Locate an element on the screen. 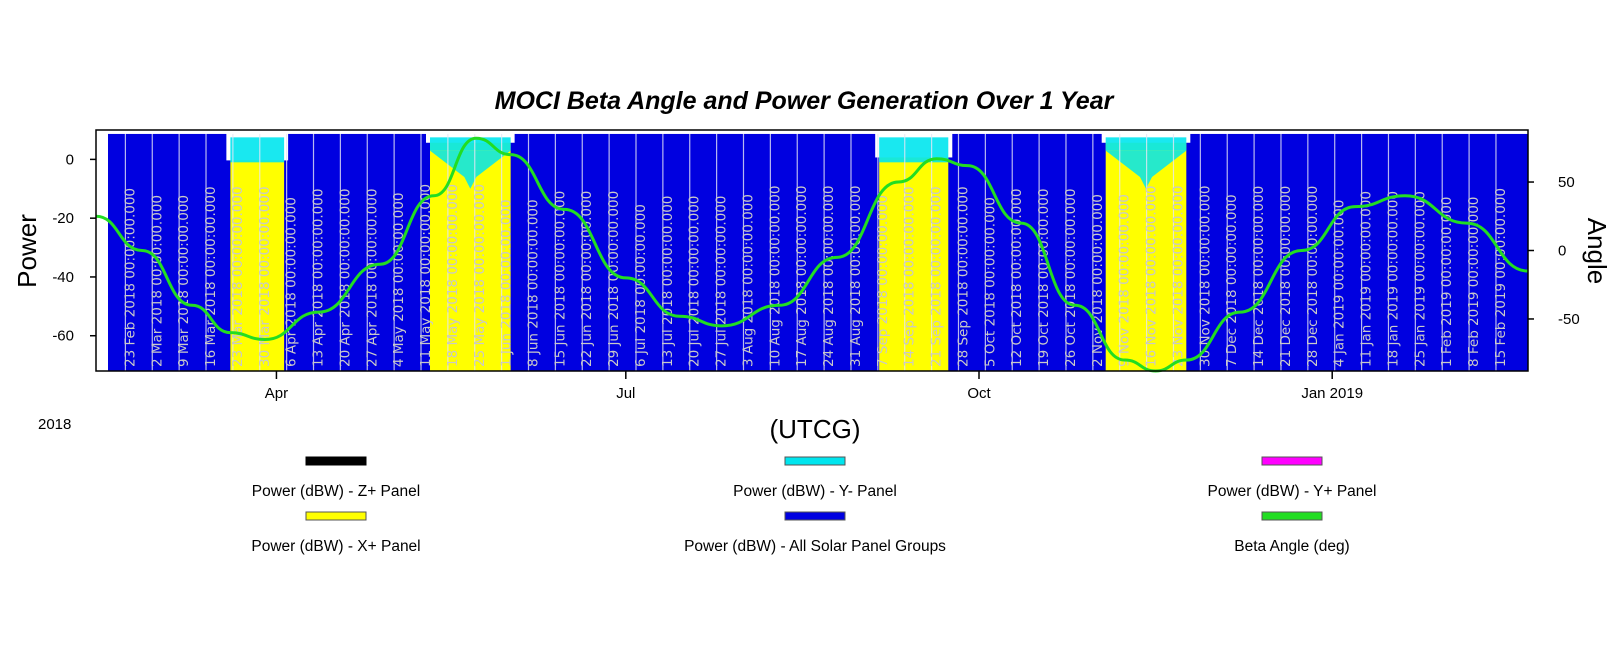 Image resolution: width=1608 pixels, height=672 pixels. legend-label: Power (dBW) - Y+ Panel is located at coordinates (1292, 491).